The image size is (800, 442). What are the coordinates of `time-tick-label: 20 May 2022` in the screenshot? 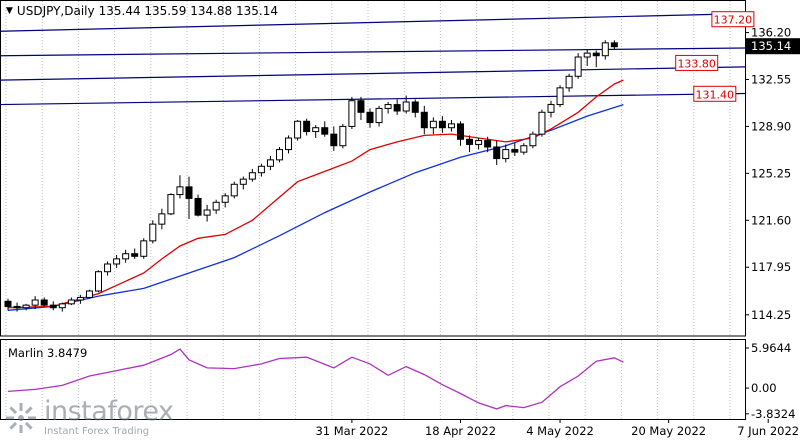 It's located at (668, 431).